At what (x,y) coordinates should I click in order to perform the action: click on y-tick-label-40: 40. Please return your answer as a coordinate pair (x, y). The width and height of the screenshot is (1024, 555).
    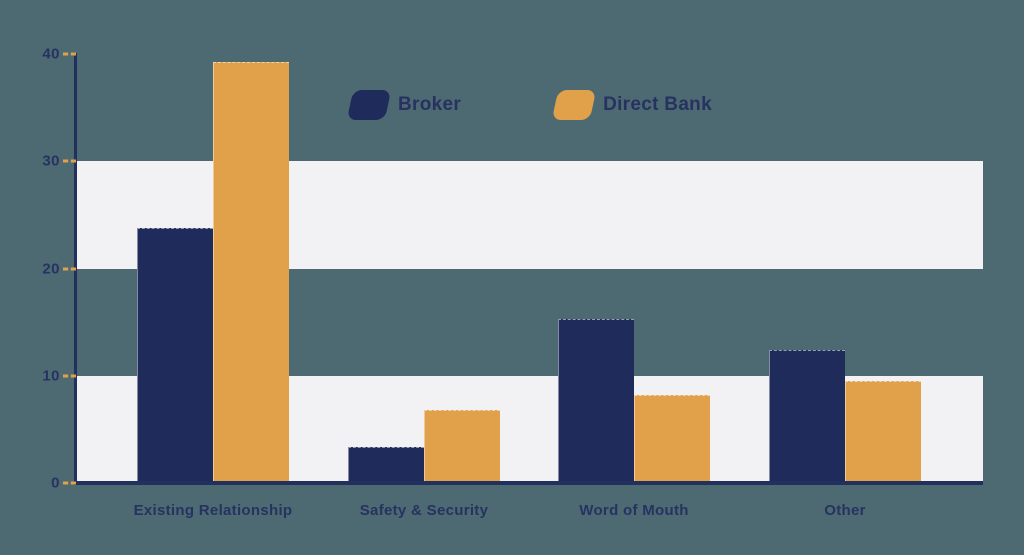
    Looking at the image, I should click on (51, 54).